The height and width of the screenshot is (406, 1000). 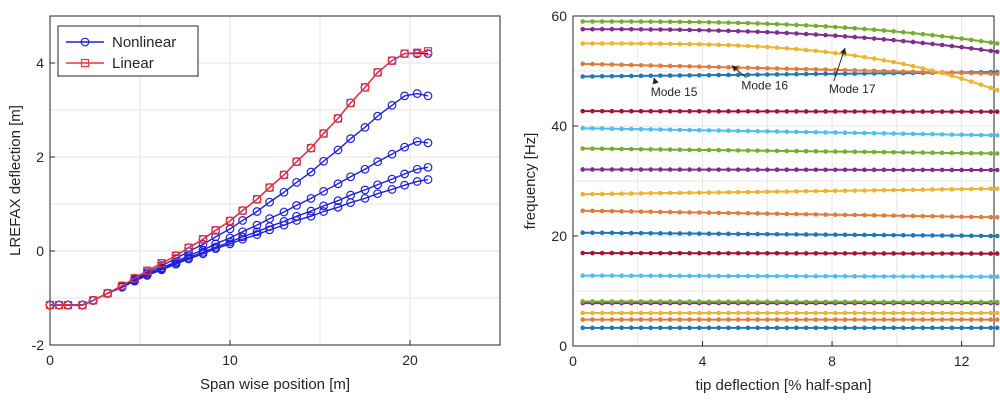 What do you see at coordinates (559, 236) in the screenshot?
I see `y-tick-label: 20` at bounding box center [559, 236].